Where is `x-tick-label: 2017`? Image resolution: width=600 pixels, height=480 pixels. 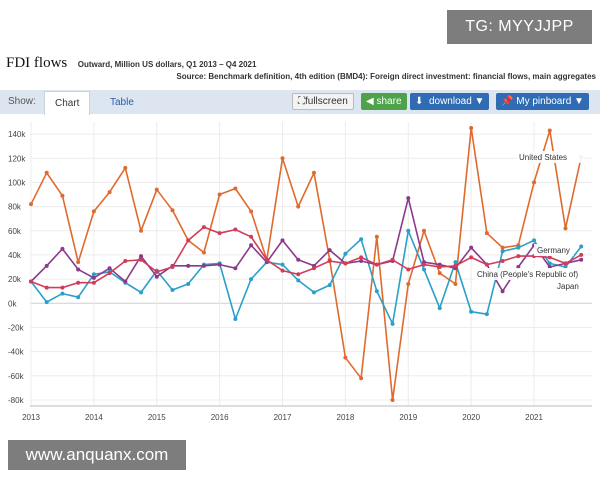
x-tick-label: 2017 is located at coordinates (283, 417).